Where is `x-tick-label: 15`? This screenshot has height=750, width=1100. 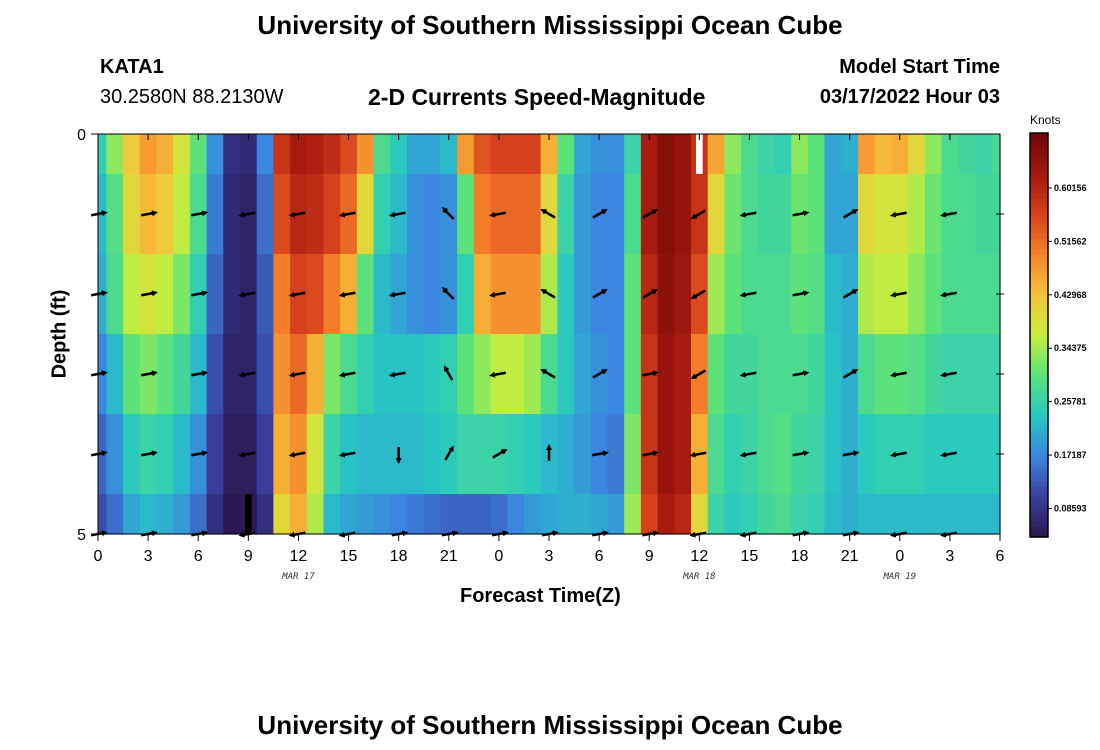
x-tick-label: 15 is located at coordinates (750, 556).